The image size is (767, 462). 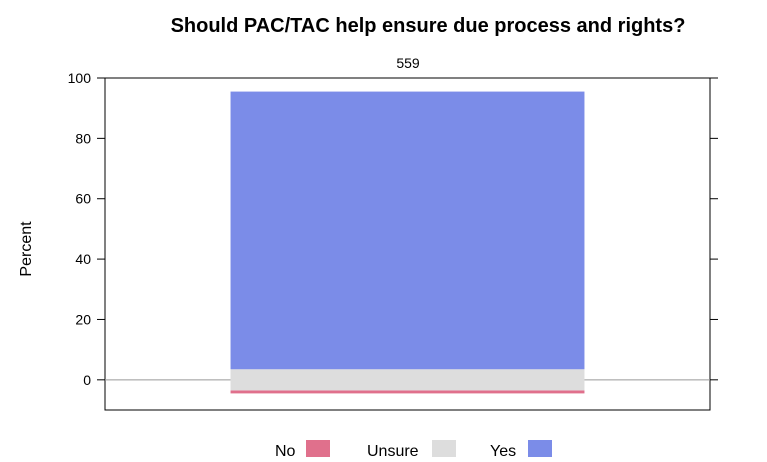 What do you see at coordinates (285, 451) in the screenshot?
I see `legend-label-no: No` at bounding box center [285, 451].